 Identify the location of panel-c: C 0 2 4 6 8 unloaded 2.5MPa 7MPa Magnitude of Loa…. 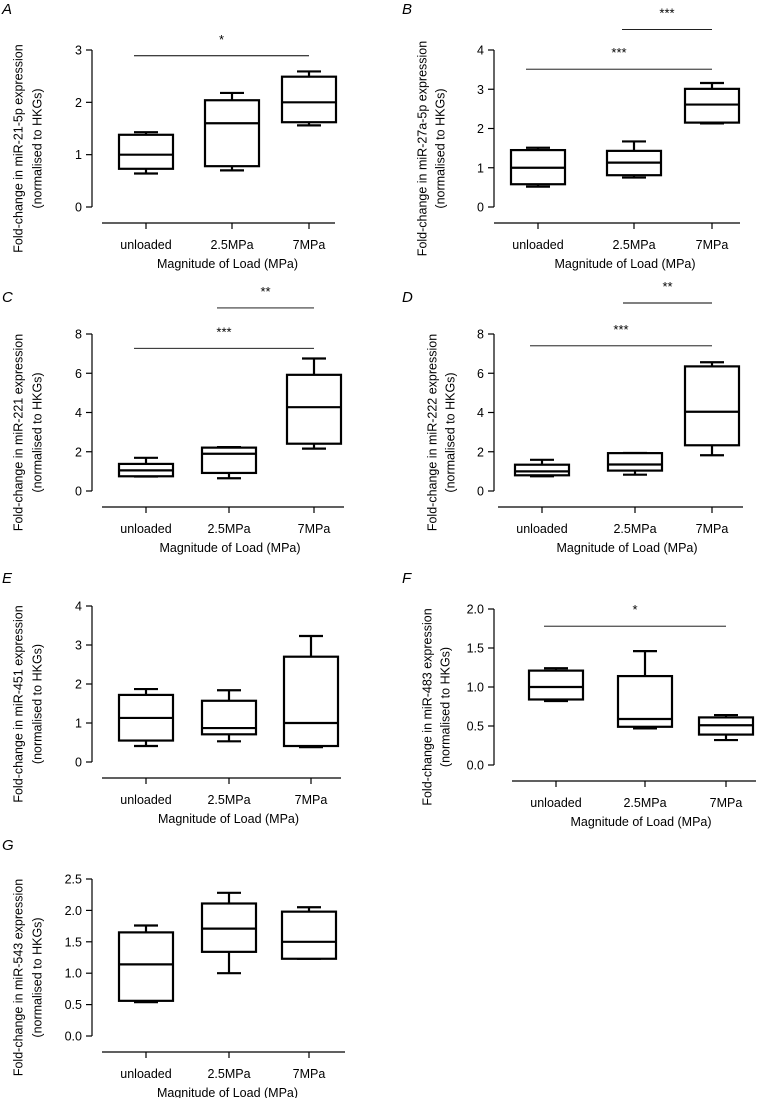
(173, 419).